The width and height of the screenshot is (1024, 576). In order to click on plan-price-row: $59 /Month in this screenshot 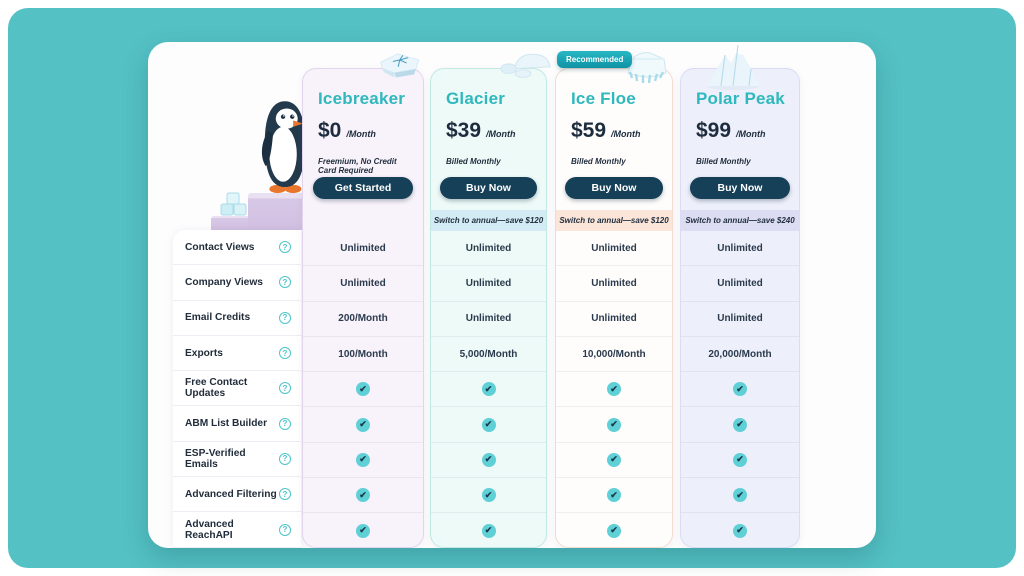, I will do `click(618, 131)`.